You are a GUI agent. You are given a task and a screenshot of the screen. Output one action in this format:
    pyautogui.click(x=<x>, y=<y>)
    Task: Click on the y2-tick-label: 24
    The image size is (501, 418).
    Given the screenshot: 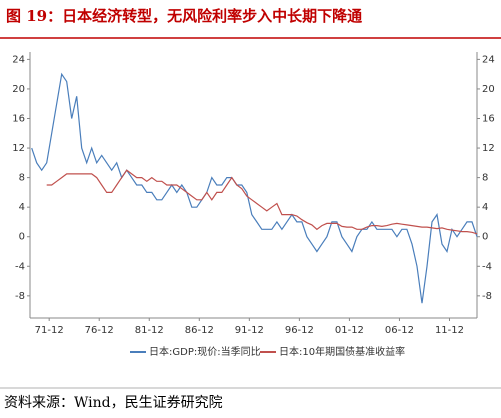 What is the action you would take?
    pyautogui.click(x=488, y=59)
    